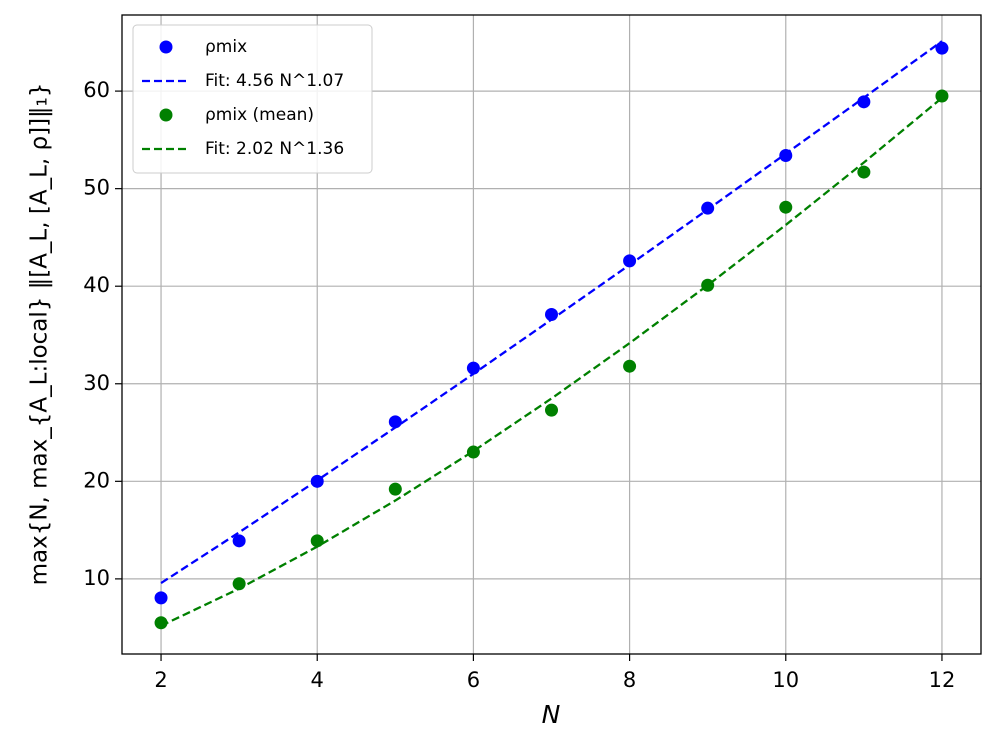 The width and height of the screenshot is (996, 746). I want to click on y-tick-label: 60, so click(96, 90).